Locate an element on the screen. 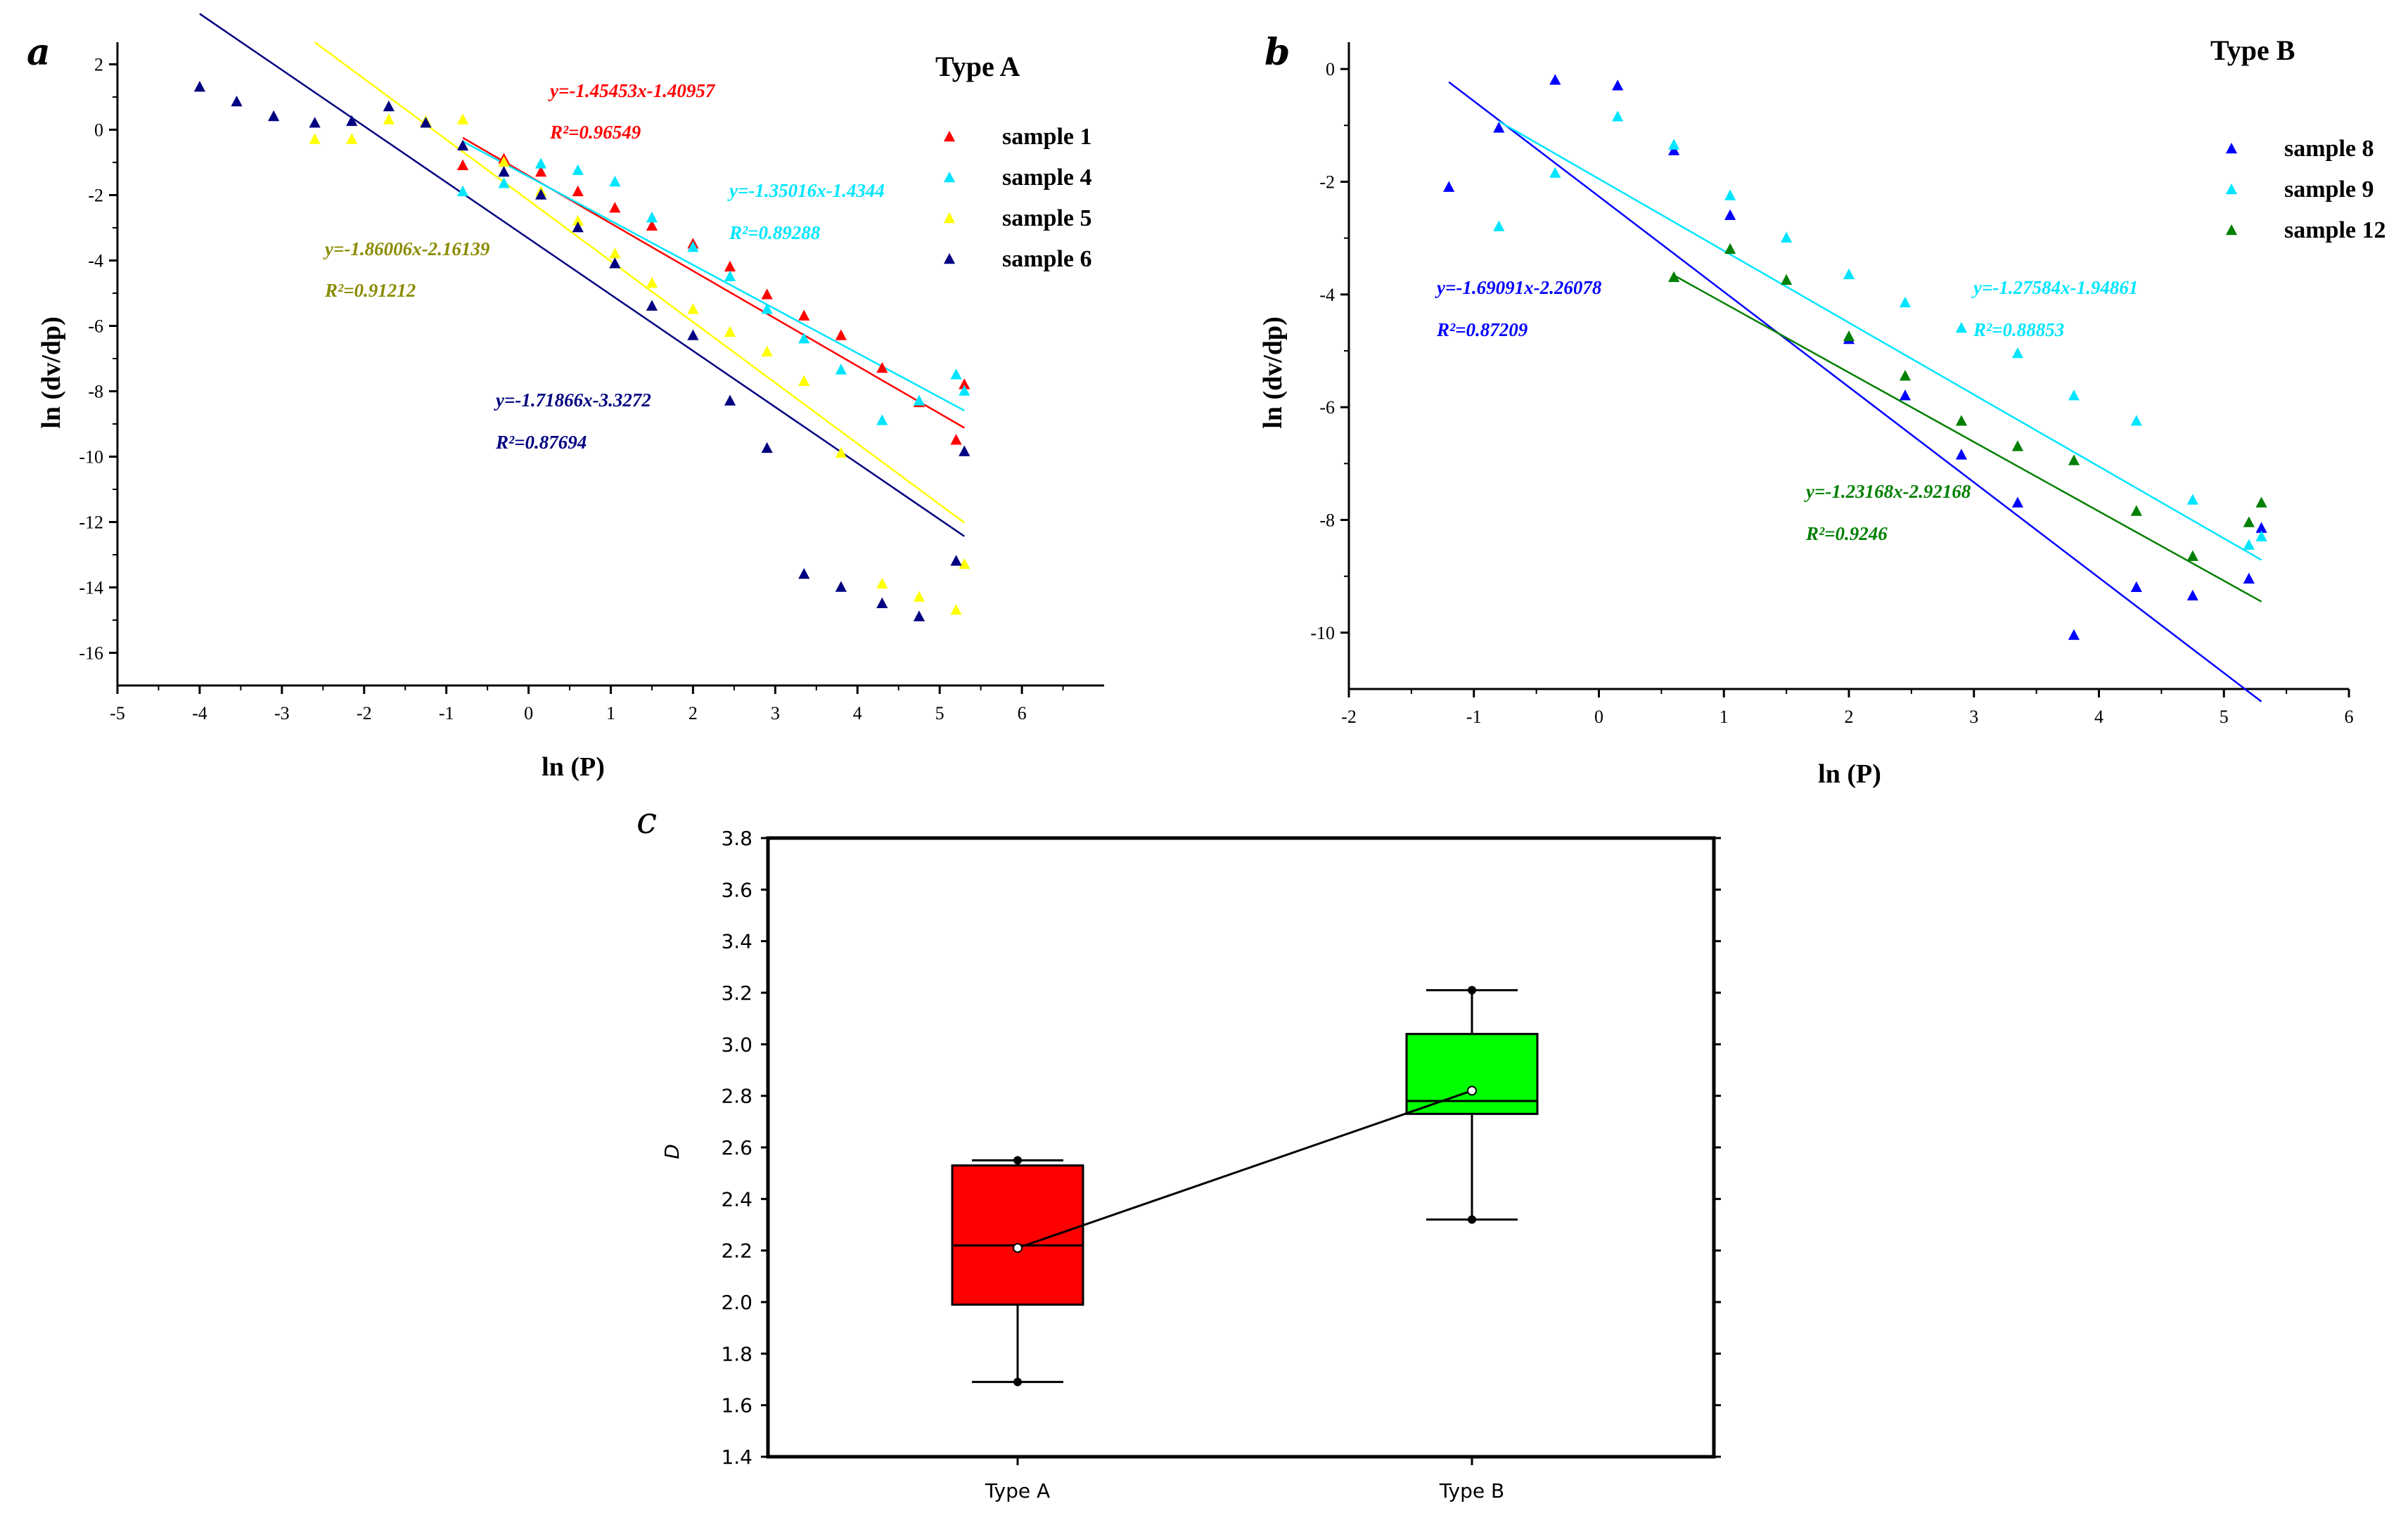 The height and width of the screenshot is (1513, 2408). y-tick-label: 2.0 is located at coordinates (736, 1303).